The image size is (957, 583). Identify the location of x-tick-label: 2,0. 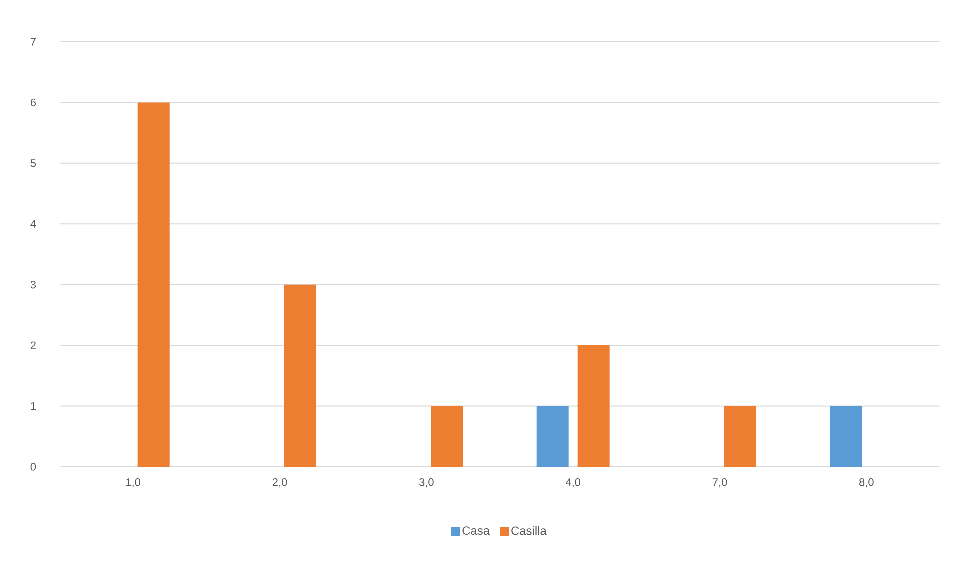
(280, 483).